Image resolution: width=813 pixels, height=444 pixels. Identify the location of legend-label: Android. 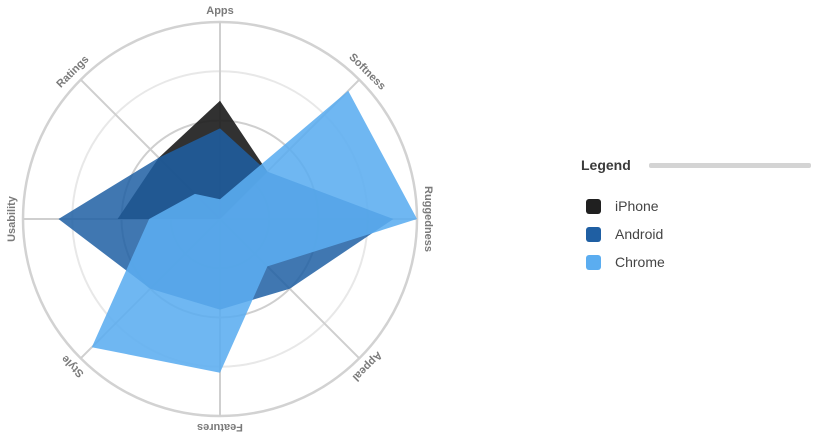
(639, 234).